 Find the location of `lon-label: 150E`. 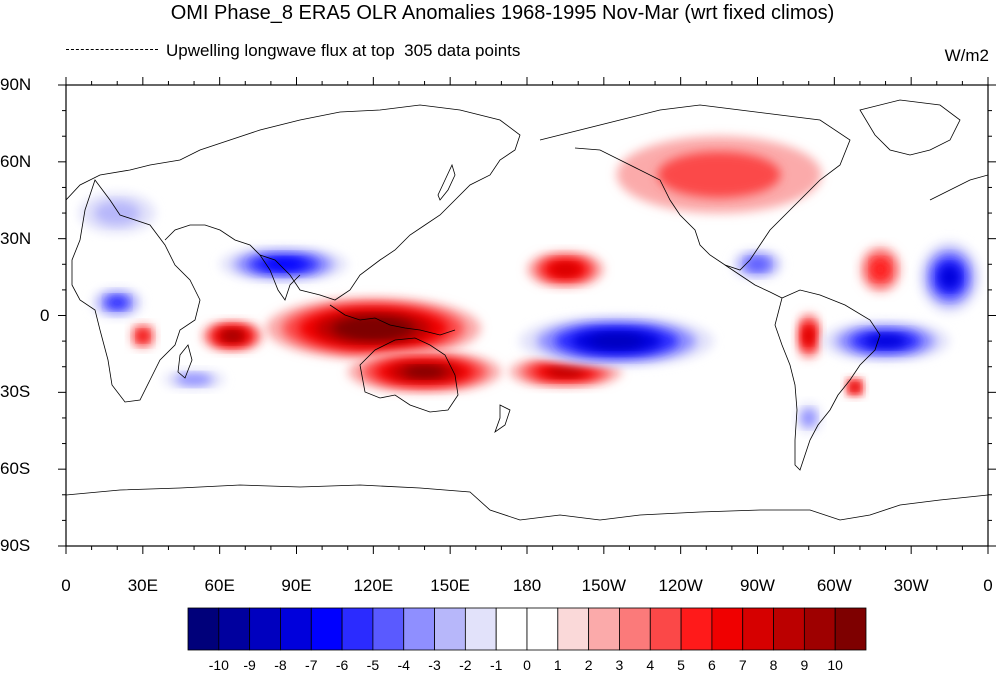

lon-label: 150E is located at coordinates (450, 585).